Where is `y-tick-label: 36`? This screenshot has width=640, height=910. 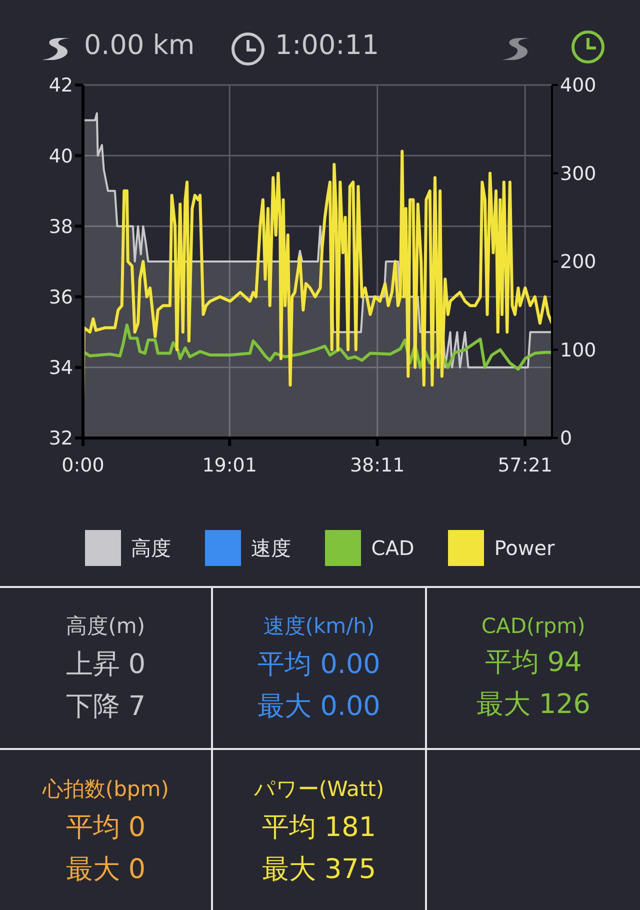 y-tick-label: 36 is located at coordinates (60, 297).